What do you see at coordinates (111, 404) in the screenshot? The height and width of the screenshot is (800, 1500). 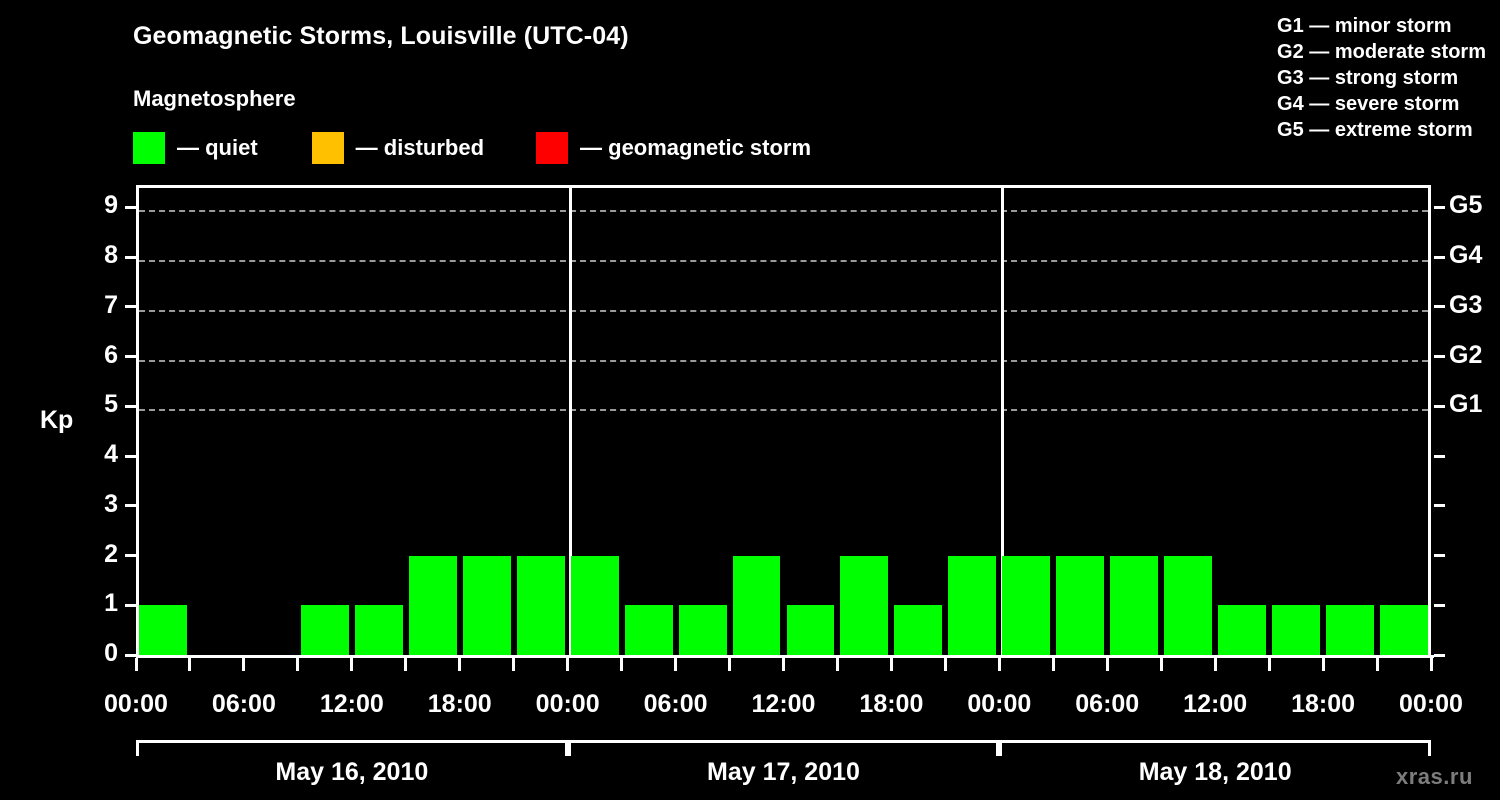 I see `y-tick-label-5: 5` at bounding box center [111, 404].